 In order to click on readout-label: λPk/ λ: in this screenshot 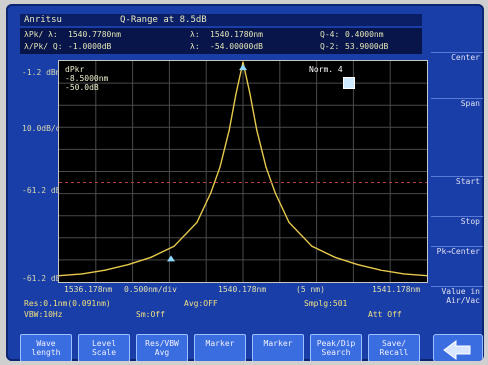, I will do `click(41, 34)`.